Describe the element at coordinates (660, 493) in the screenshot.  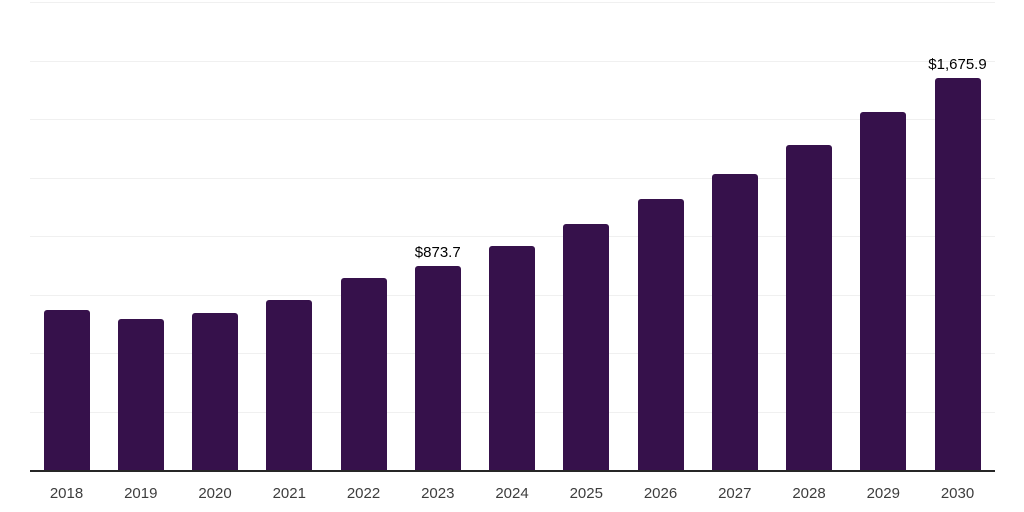
I see `x-tick-label-2026: 2026` at that location.